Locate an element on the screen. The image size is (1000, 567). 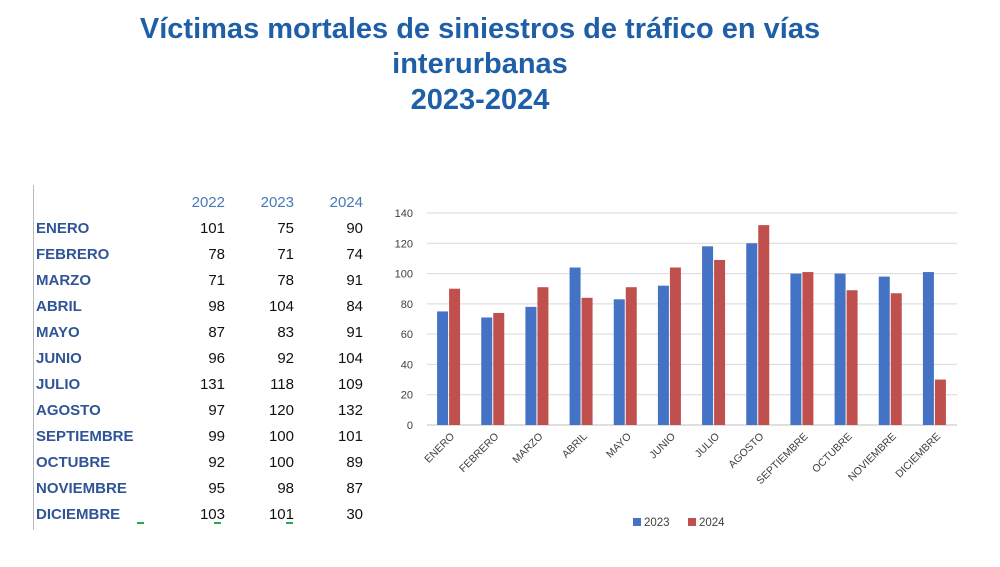
month-cell: ABRIL is located at coordinates (59, 306).